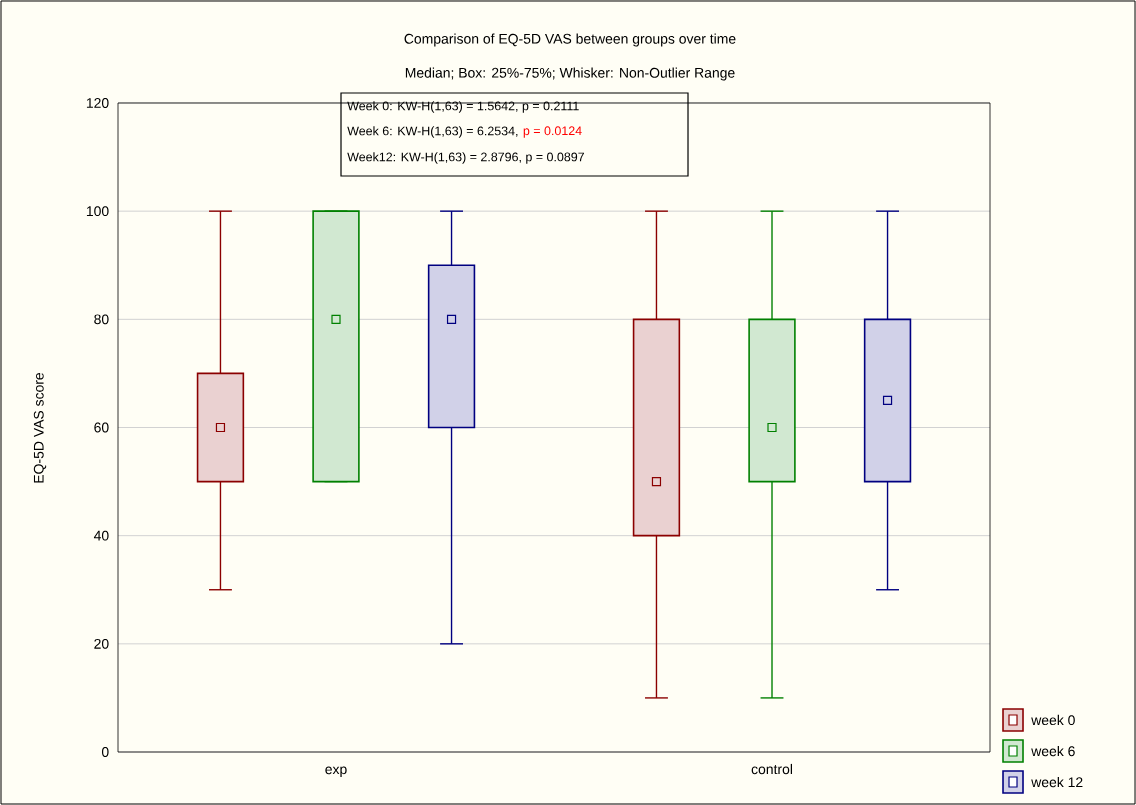 The image size is (1136, 805). I want to click on y-axis-title: EQ-5D VAS score, so click(40, 427).